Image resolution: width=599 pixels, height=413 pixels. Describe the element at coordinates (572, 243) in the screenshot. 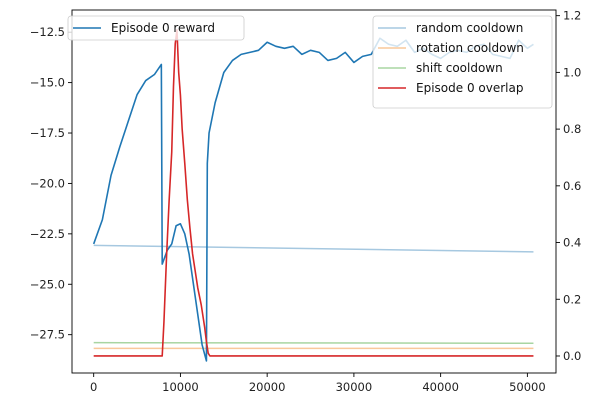

I see `y-right-tick-label: 0.4` at that location.